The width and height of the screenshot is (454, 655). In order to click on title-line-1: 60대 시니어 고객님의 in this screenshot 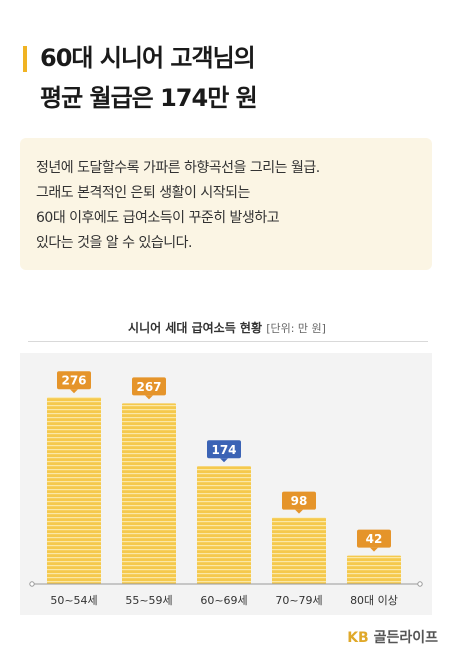, I will do `click(148, 58)`.